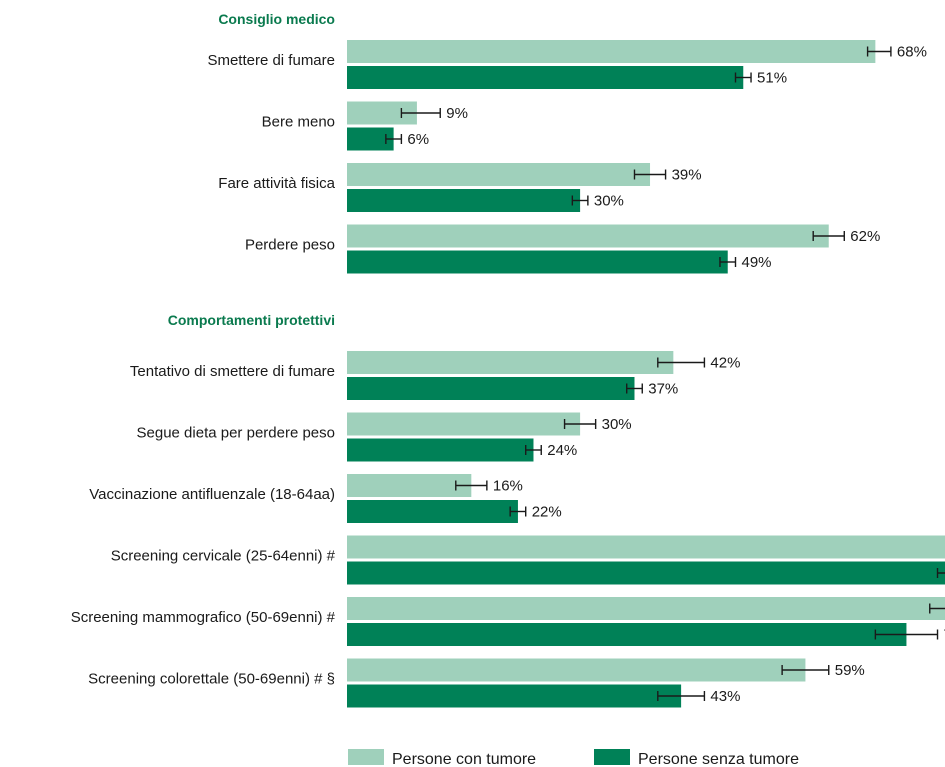 Image resolution: width=945 pixels, height=767 pixels. Describe the element at coordinates (912, 52) in the screenshot. I see `value-label: 68%` at that location.